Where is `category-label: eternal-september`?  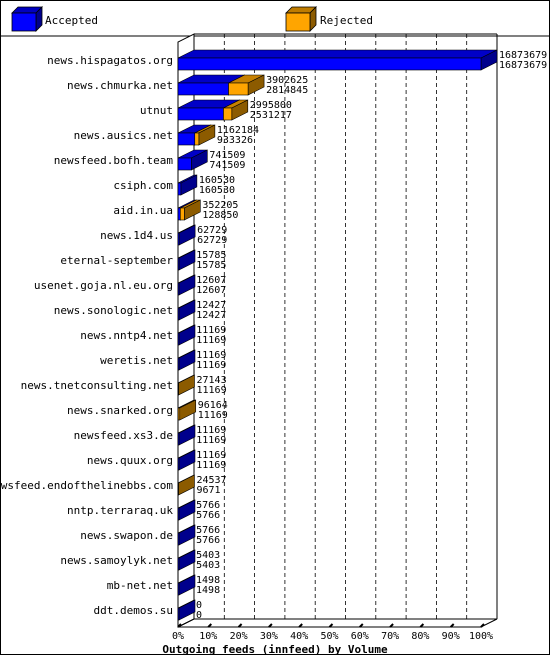
category-label: eternal-september is located at coordinates (116, 260).